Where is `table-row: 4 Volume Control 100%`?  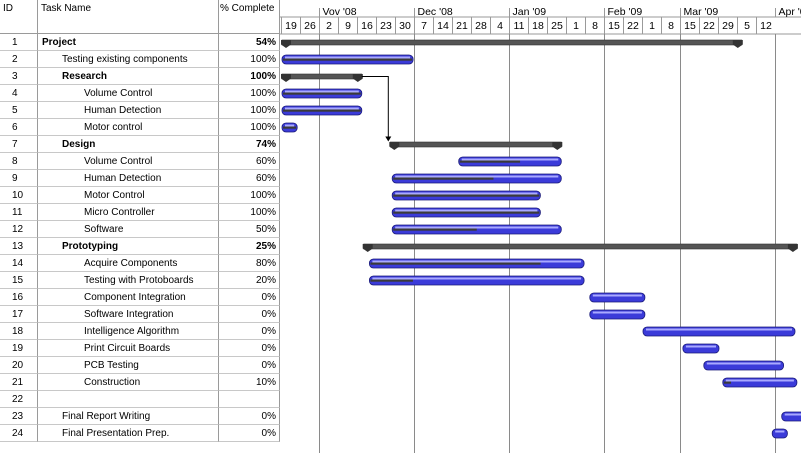 table-row: 4 Volume Control 100% is located at coordinates (140, 93).